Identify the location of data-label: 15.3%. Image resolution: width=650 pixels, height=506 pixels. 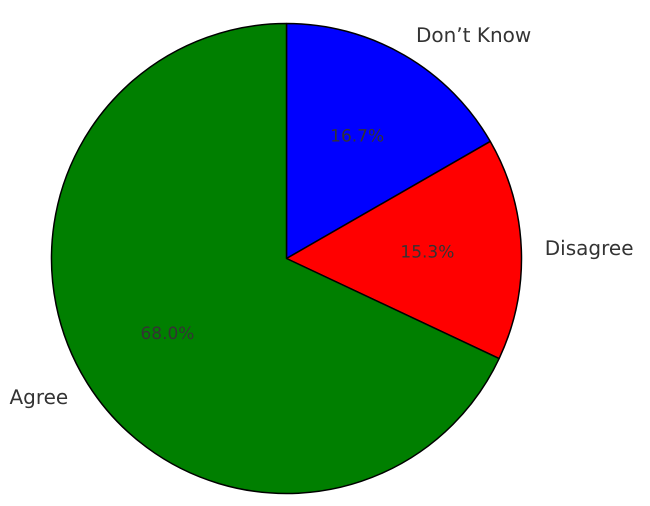
(427, 252).